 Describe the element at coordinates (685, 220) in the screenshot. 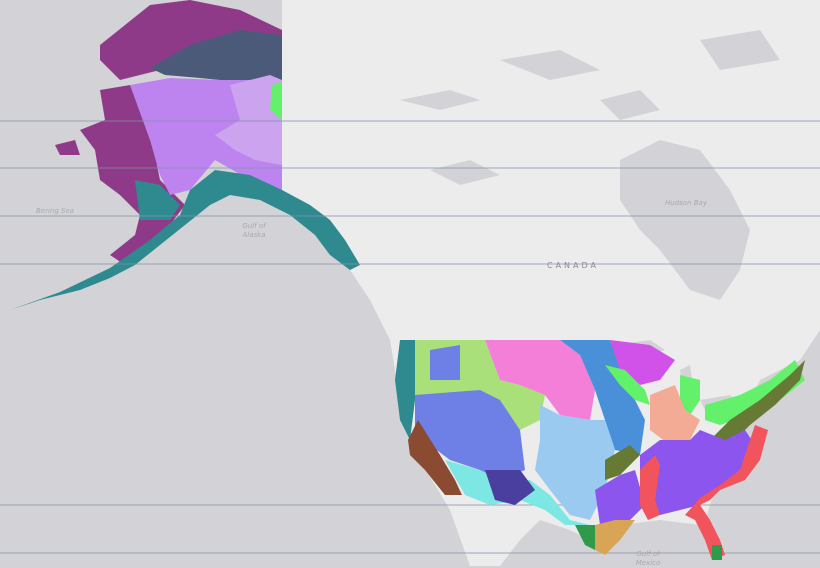

I see `hudson-bay` at that location.